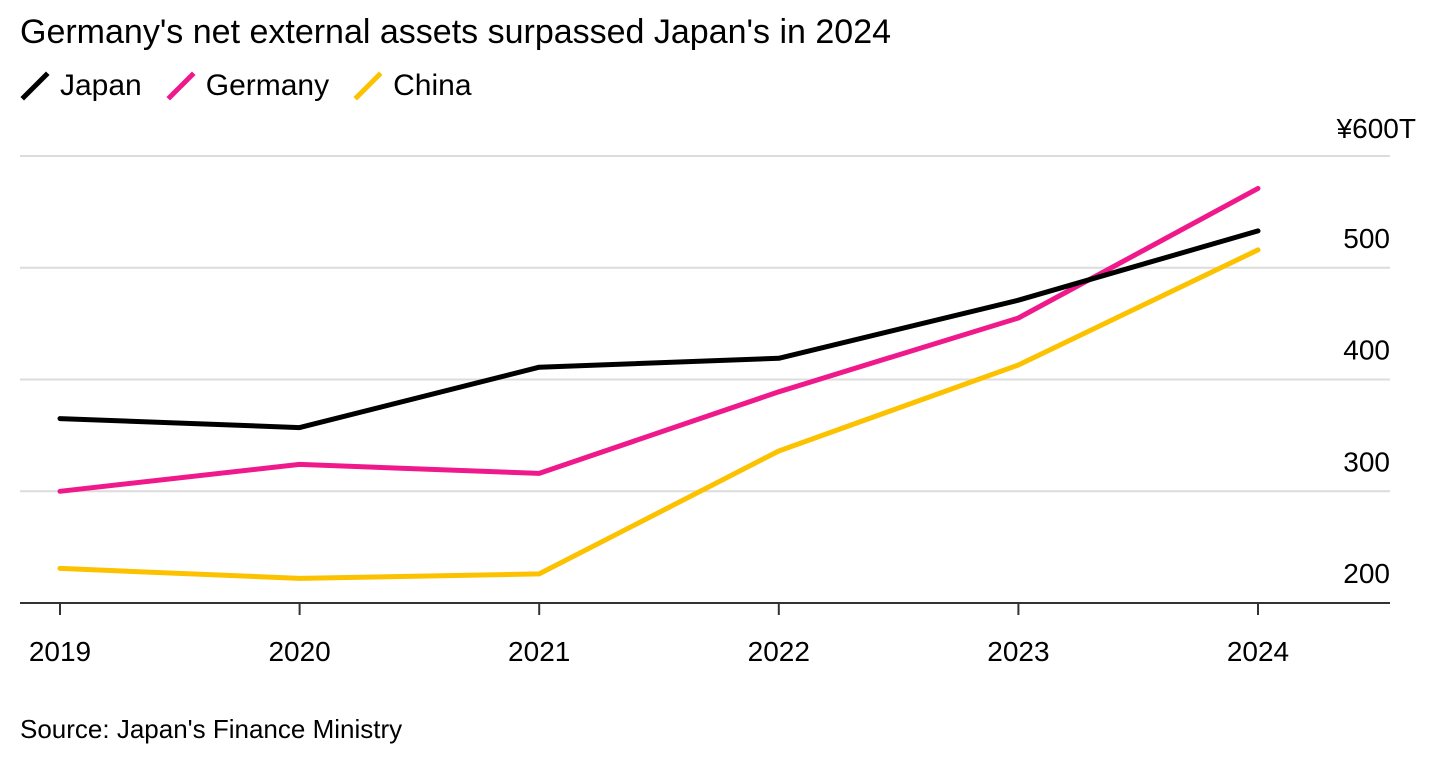  I want to click on x-tick-label-2024: 2024, so click(1258, 651).